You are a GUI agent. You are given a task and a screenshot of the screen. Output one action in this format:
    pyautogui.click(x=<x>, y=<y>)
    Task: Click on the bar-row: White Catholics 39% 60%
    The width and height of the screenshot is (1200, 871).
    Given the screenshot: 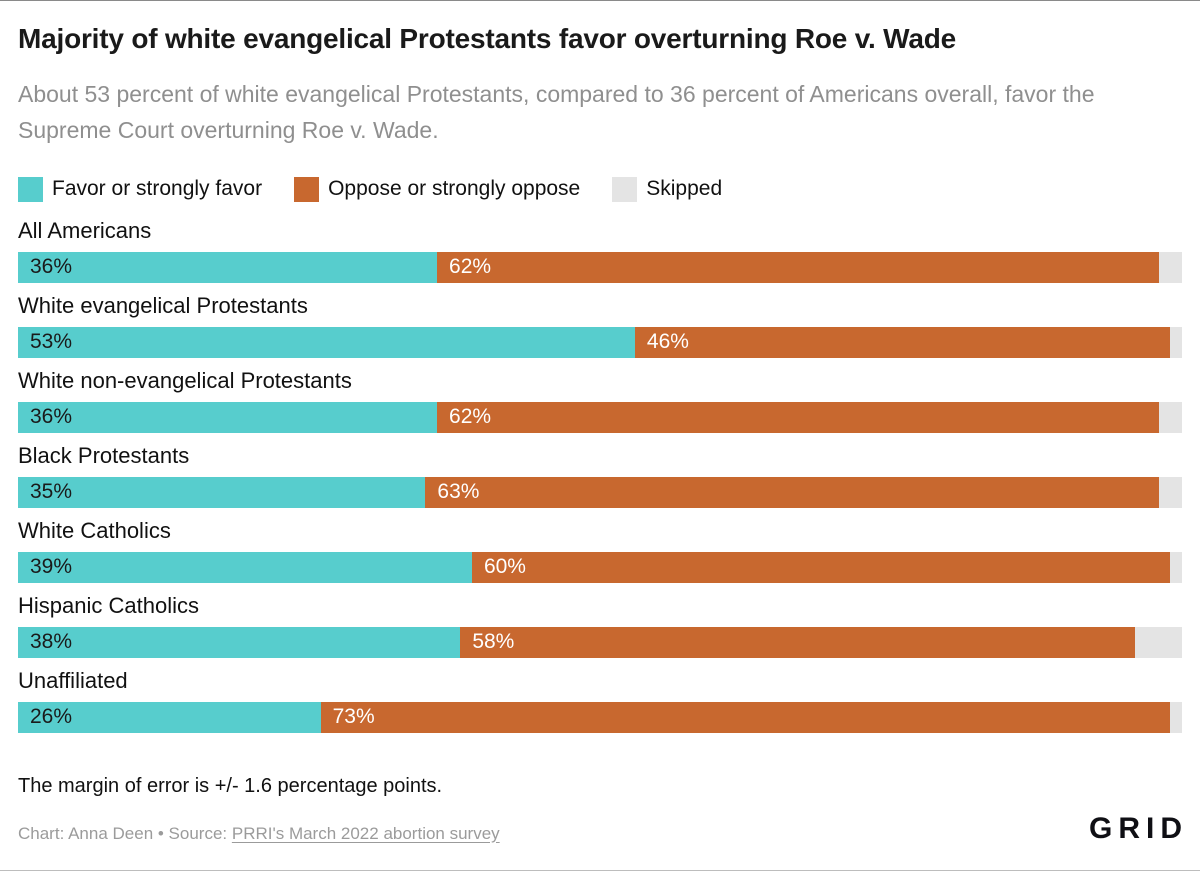 What is the action you would take?
    pyautogui.click(x=600, y=550)
    